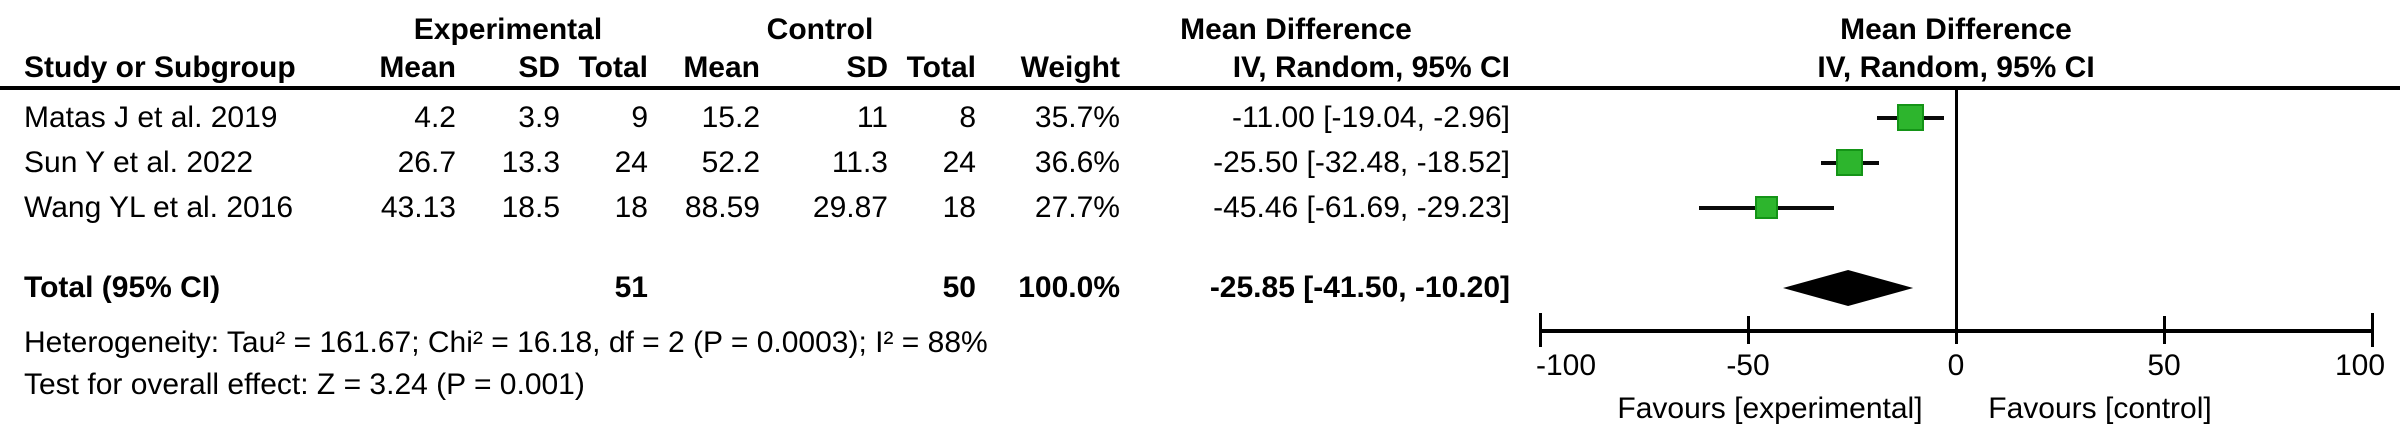  What do you see at coordinates (530, 207) in the screenshot?
I see `exp-sd-cell: 18.5` at bounding box center [530, 207].